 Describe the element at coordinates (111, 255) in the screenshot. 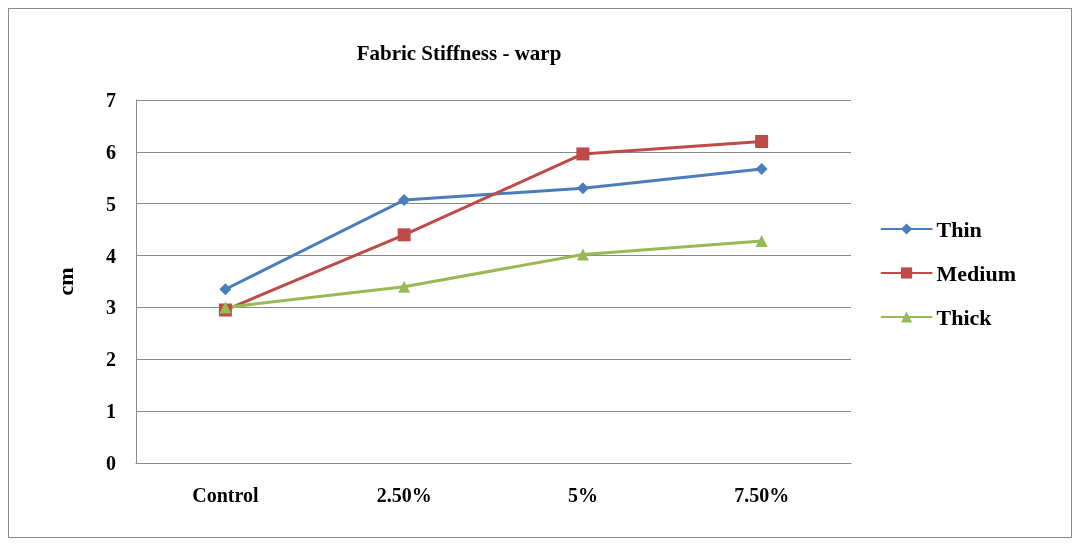

I see `y-tick-label: 4` at that location.